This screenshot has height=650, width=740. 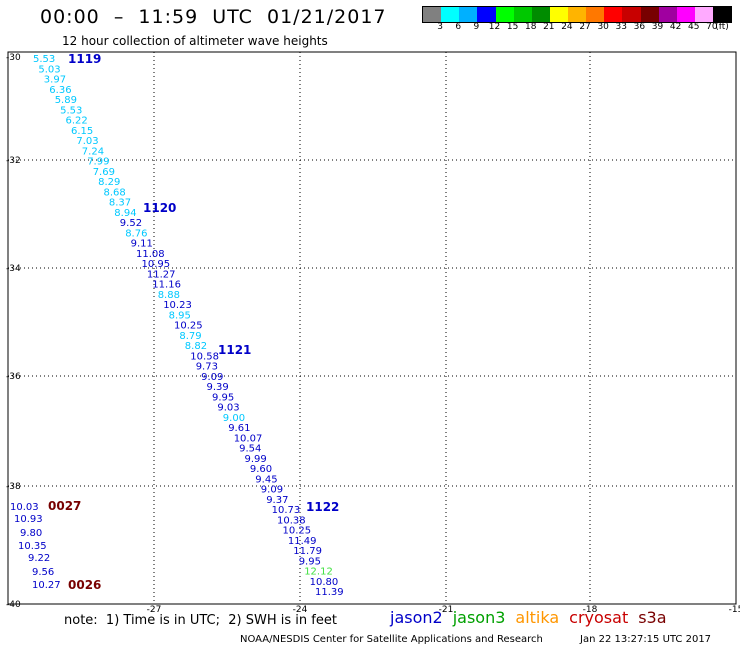 What do you see at coordinates (675, 27) in the screenshot?
I see `scale-label: 42` at bounding box center [675, 27].